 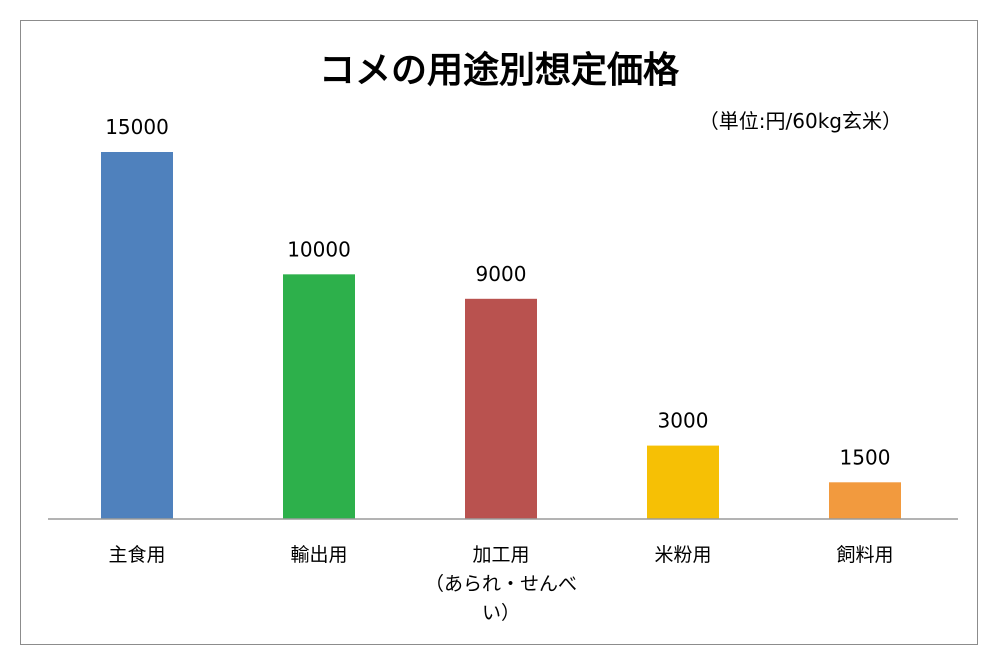 What do you see at coordinates (501, 274) in the screenshot?
I see `value-label-2: 9000` at bounding box center [501, 274].